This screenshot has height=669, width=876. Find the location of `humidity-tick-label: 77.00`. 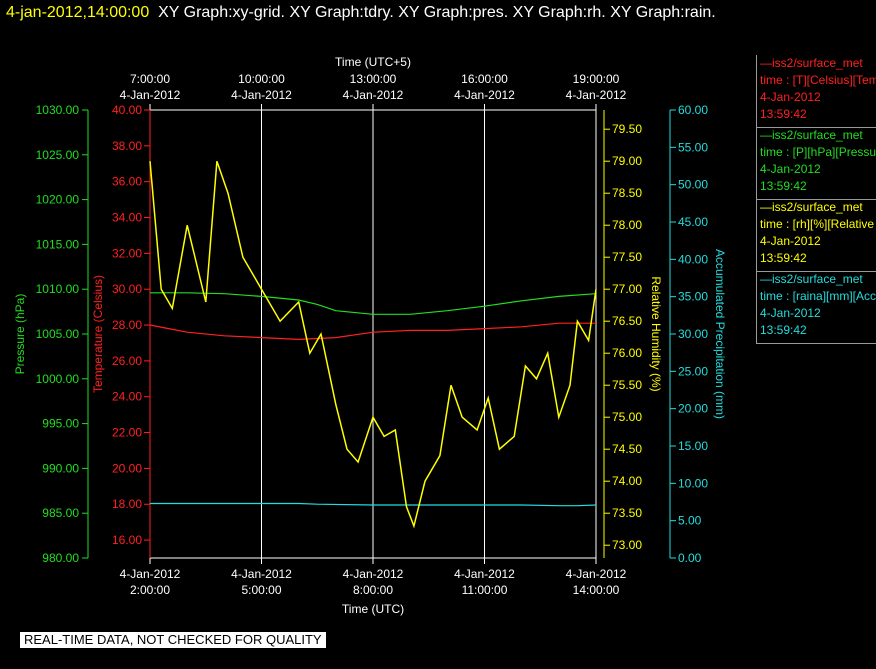

humidity-tick-label: 77.00 is located at coordinates (627, 289).